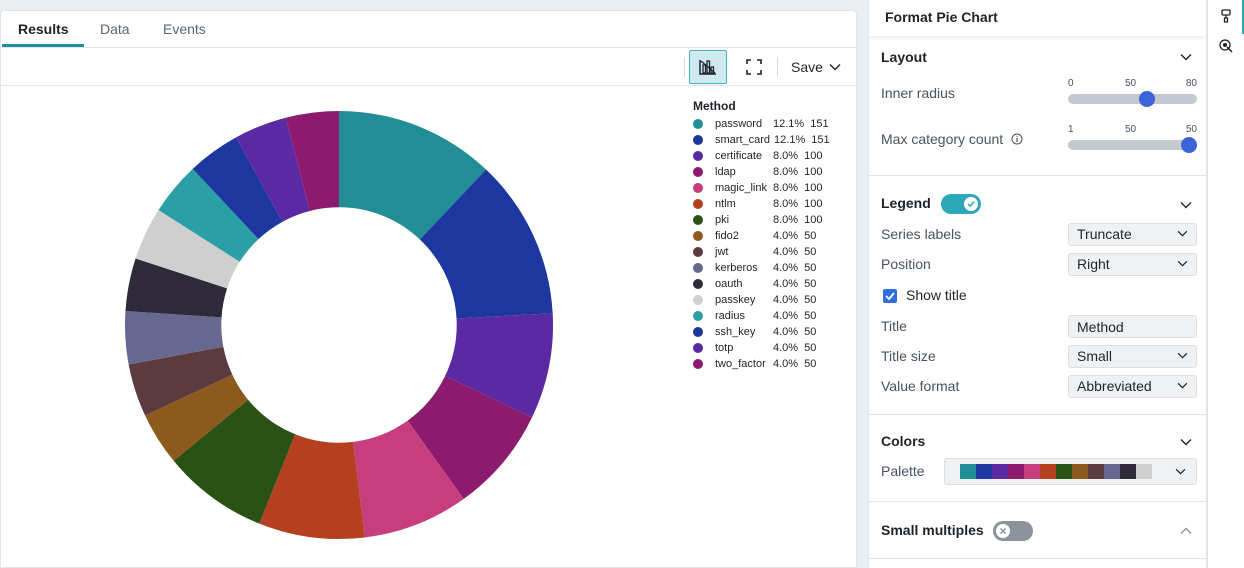 This screenshot has height=568, width=1244. What do you see at coordinates (761, 188) in the screenshot?
I see `legend-item: magic_link 8.0% 100` at bounding box center [761, 188].